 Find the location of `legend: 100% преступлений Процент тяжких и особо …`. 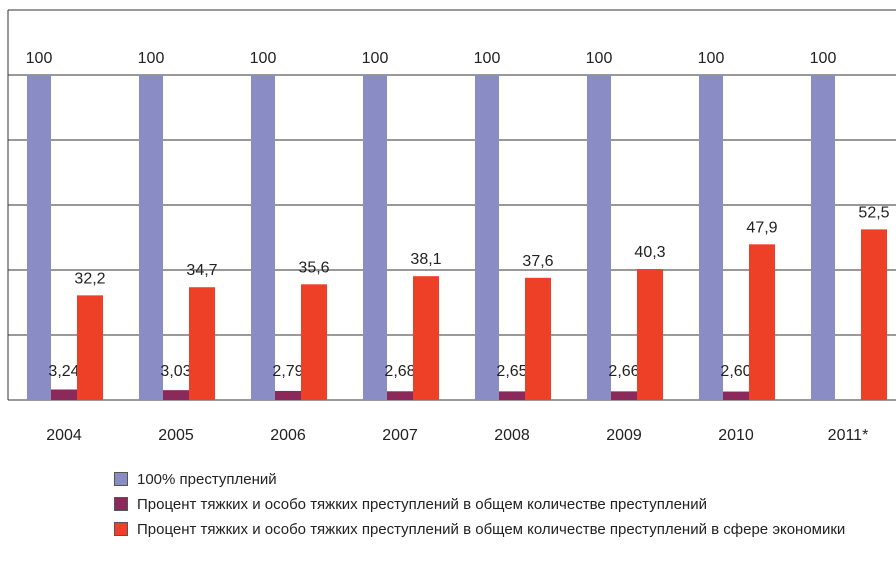

legend: 100% преступлений Процент тяжких и особо … is located at coordinates (484, 507).